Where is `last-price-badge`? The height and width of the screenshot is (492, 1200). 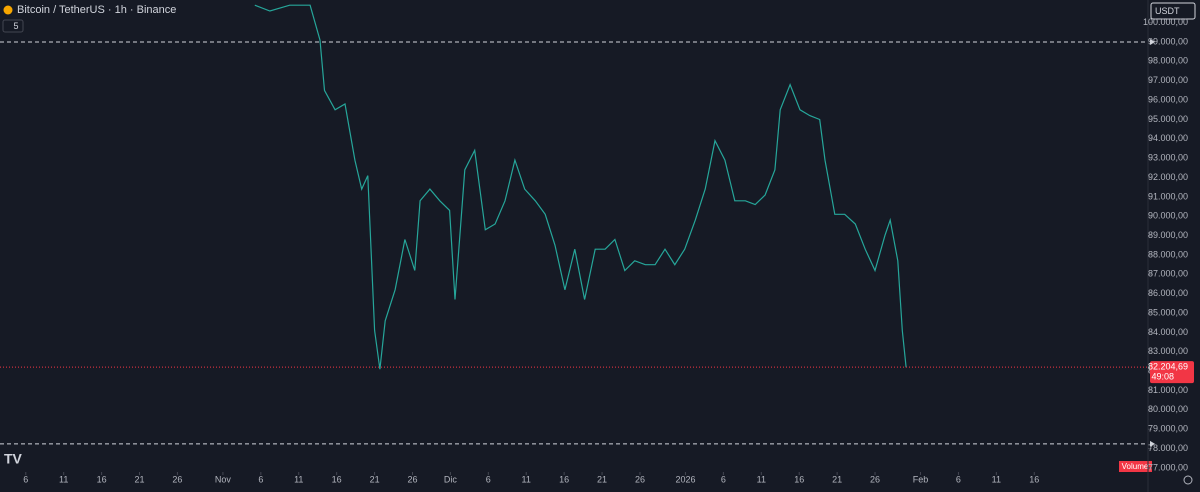
last-price-badge is located at coordinates (1172, 372).